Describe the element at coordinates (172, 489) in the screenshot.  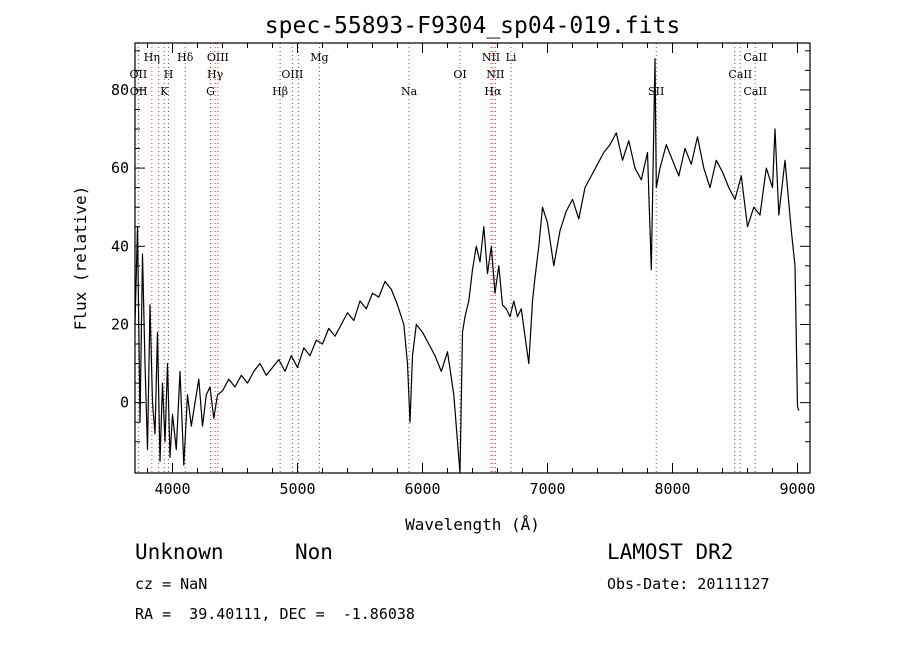
I see `x-tick-label: 4000` at that location.